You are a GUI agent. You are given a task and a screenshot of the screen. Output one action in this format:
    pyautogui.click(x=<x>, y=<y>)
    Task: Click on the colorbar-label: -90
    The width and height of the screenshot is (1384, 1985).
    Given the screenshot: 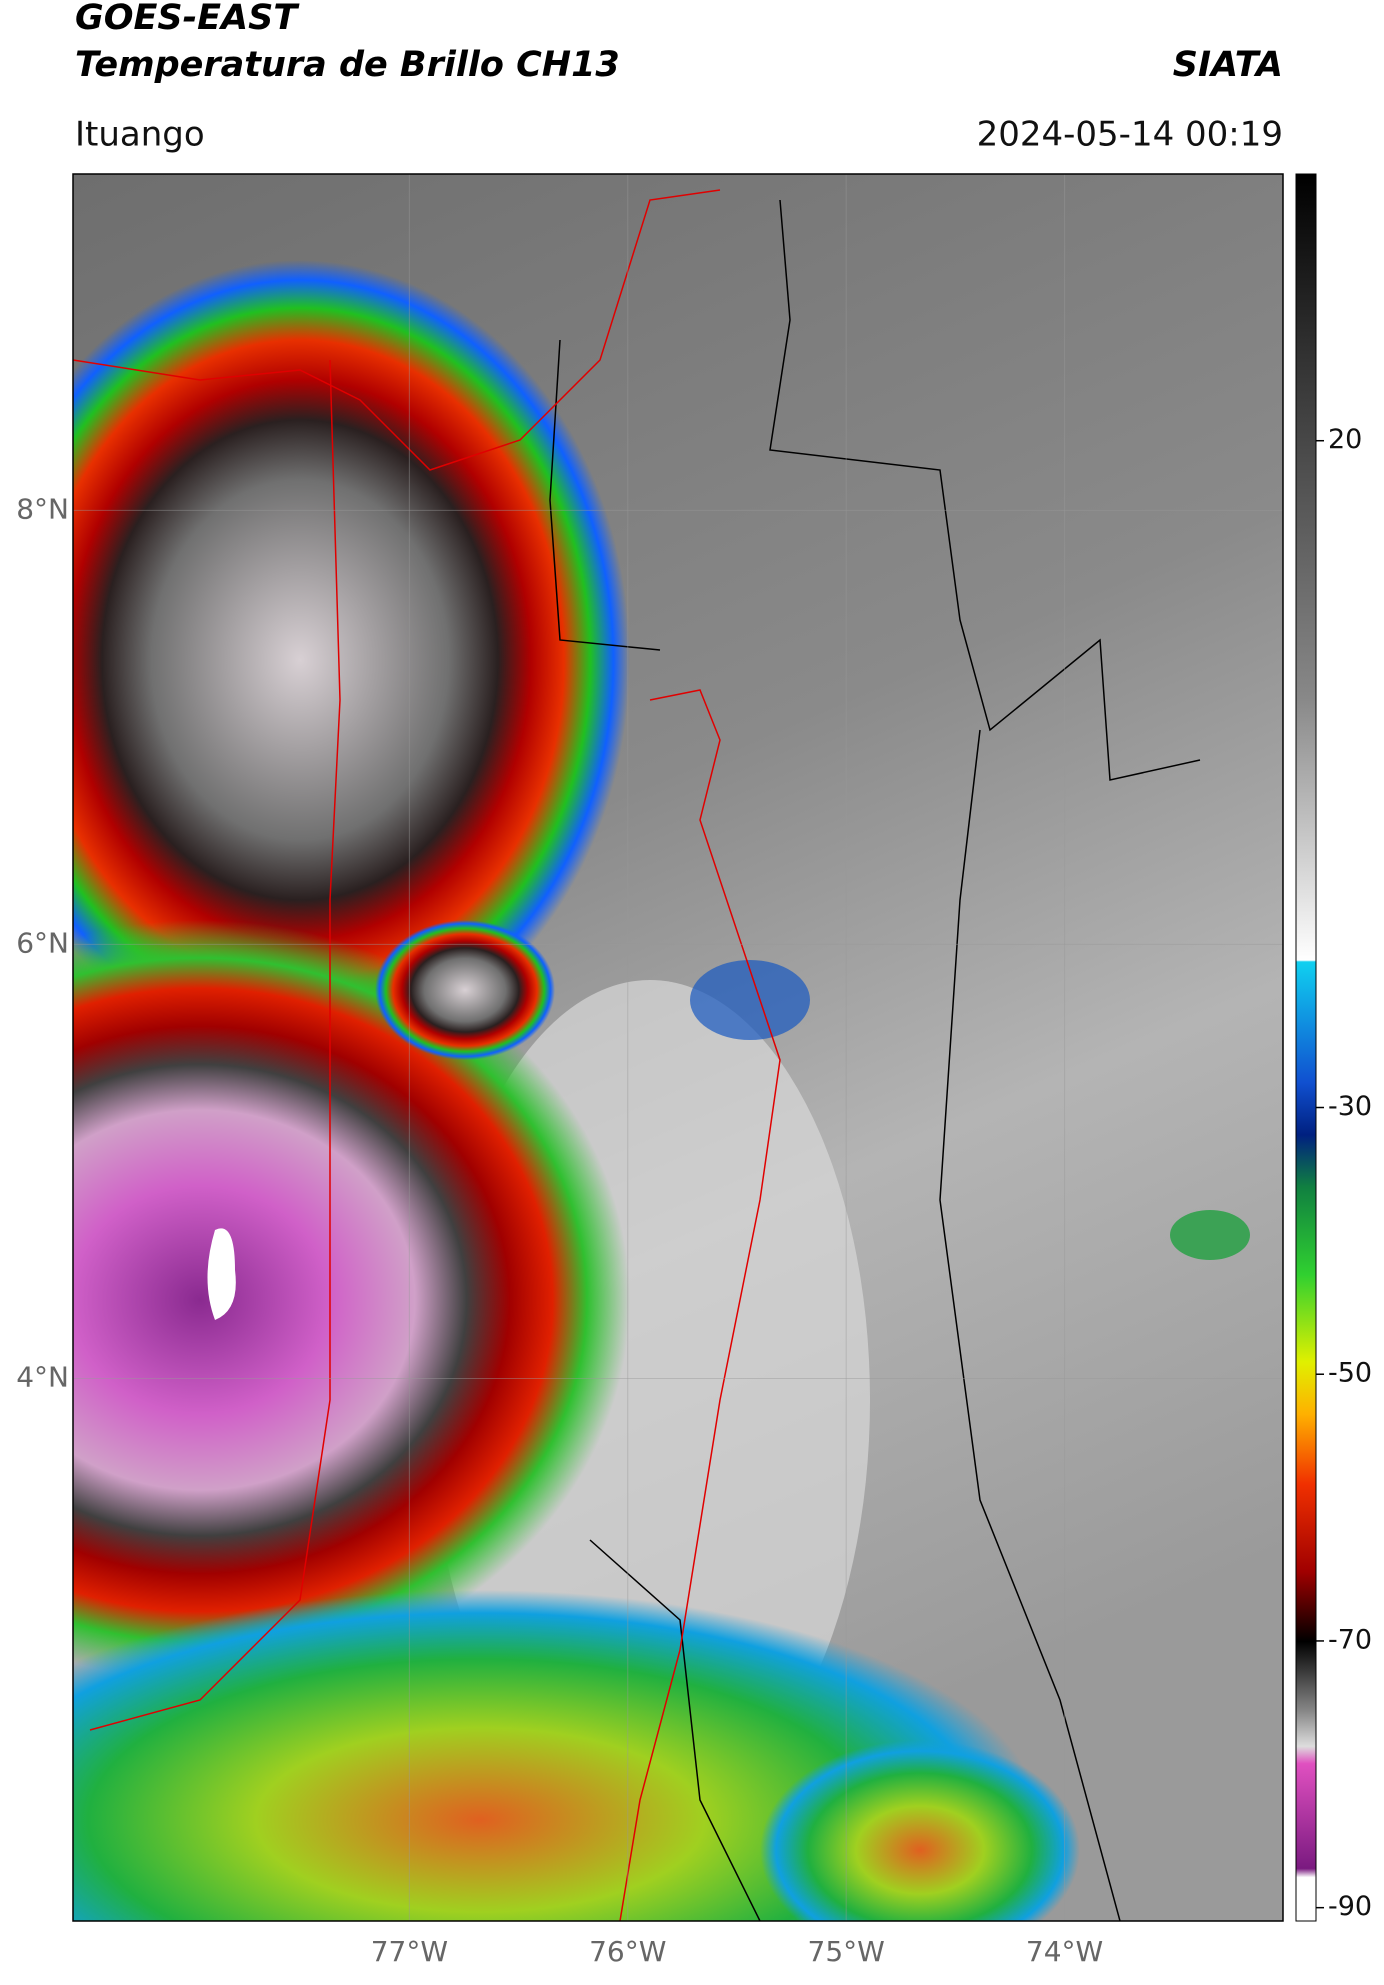 What is the action you would take?
    pyautogui.click(x=1350, y=1906)
    